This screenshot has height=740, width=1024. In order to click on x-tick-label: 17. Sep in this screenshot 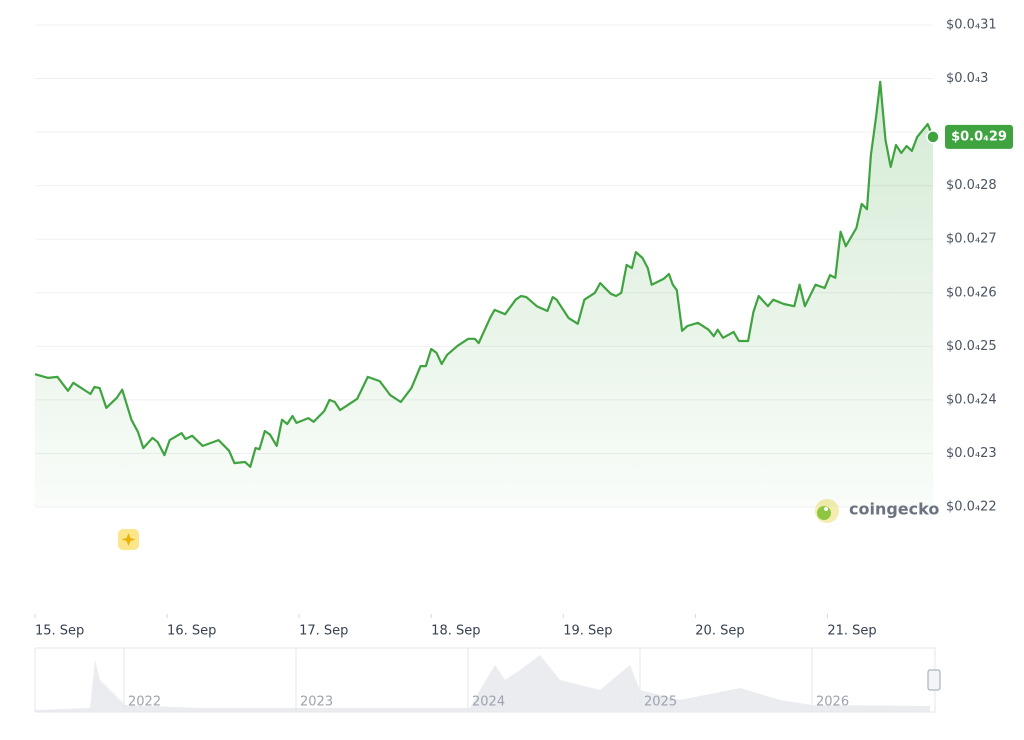, I will do `click(323, 631)`.